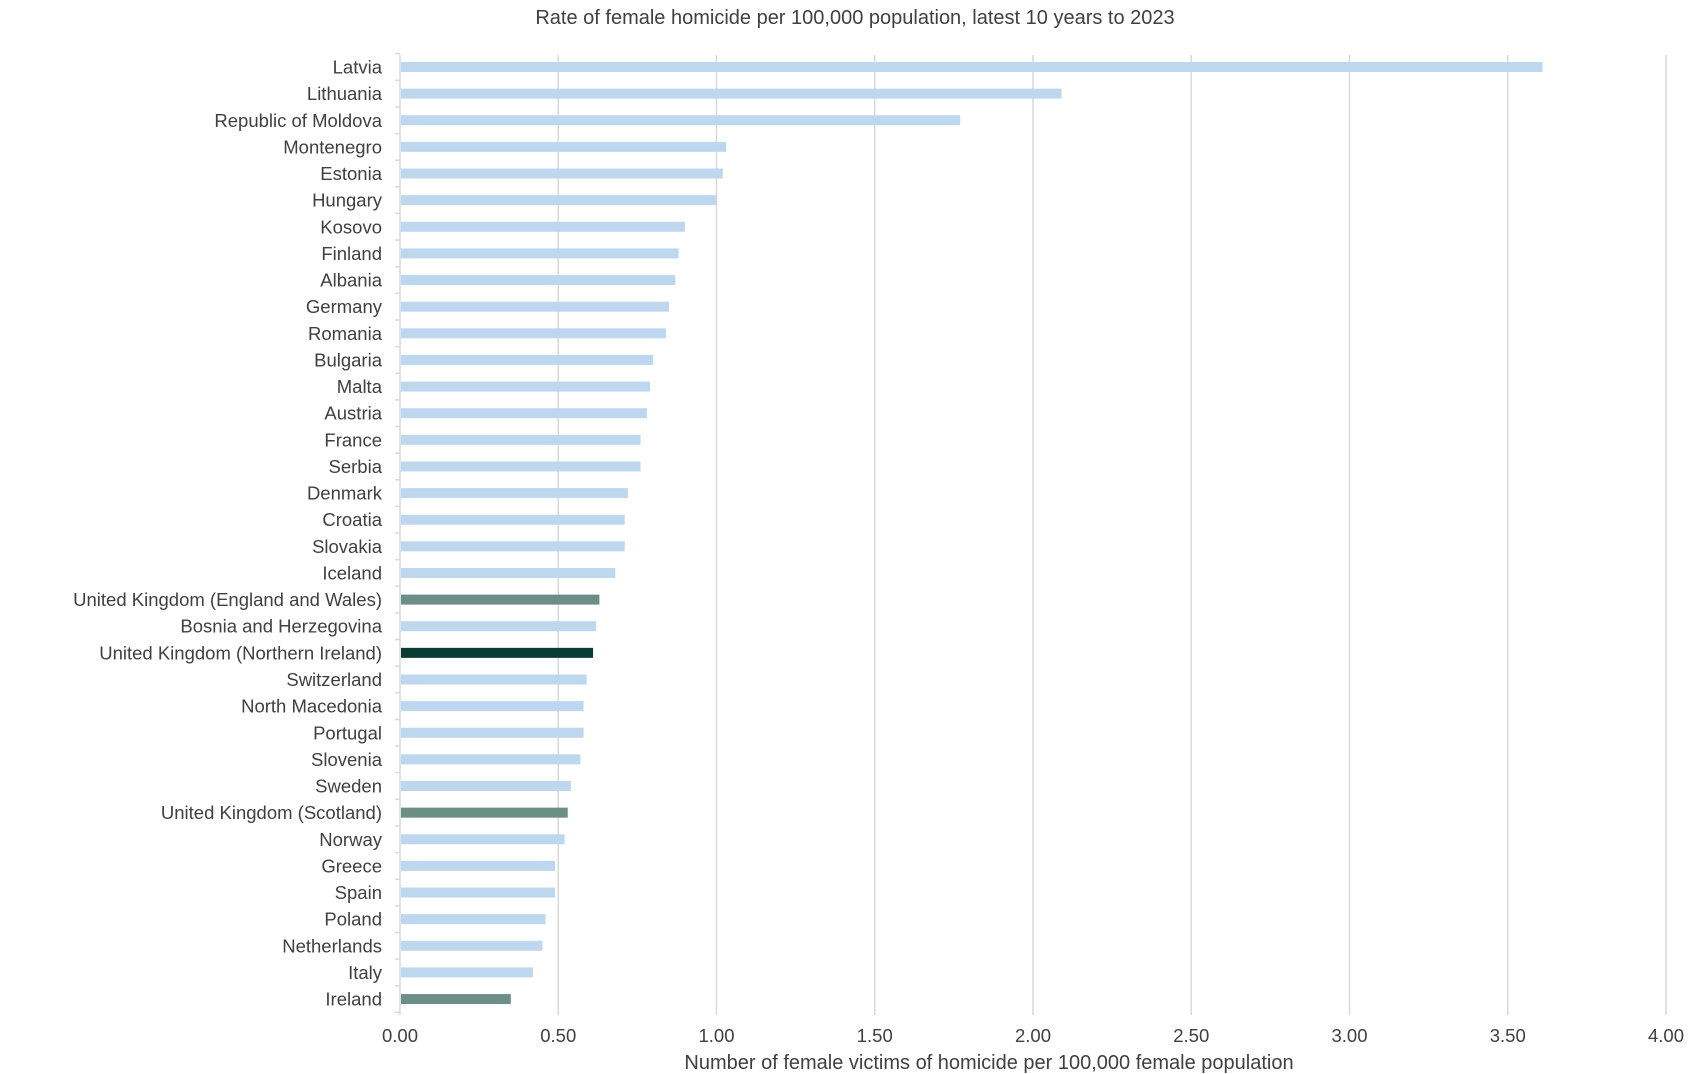  What do you see at coordinates (716, 1035) in the screenshot?
I see `x-tick-label: 1.00` at bounding box center [716, 1035].